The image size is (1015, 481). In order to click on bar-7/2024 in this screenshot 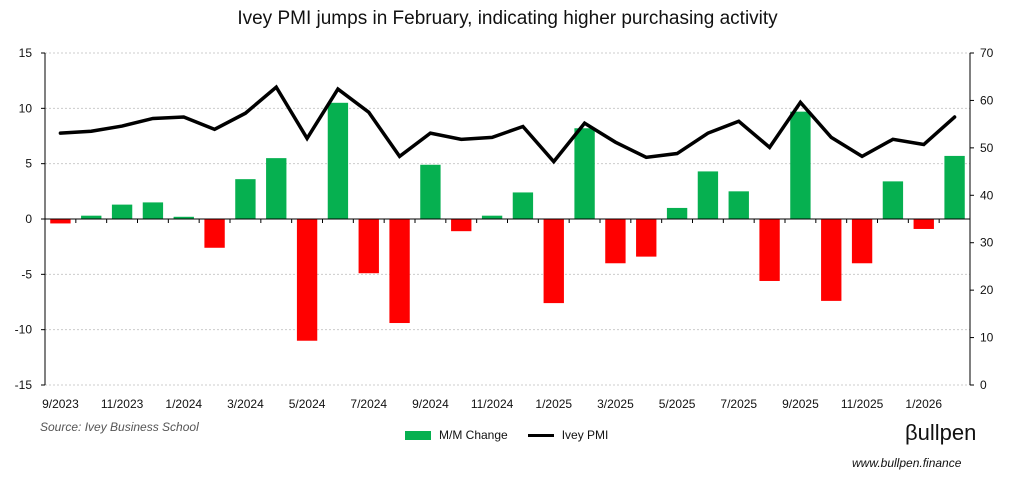, I will do `click(368, 246)`.